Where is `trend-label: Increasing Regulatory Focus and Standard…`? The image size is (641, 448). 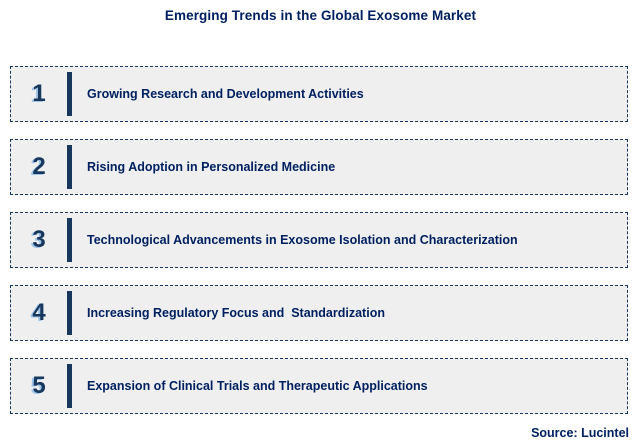
trend-label: Increasing Regulatory Focus and Standard… is located at coordinates (236, 313).